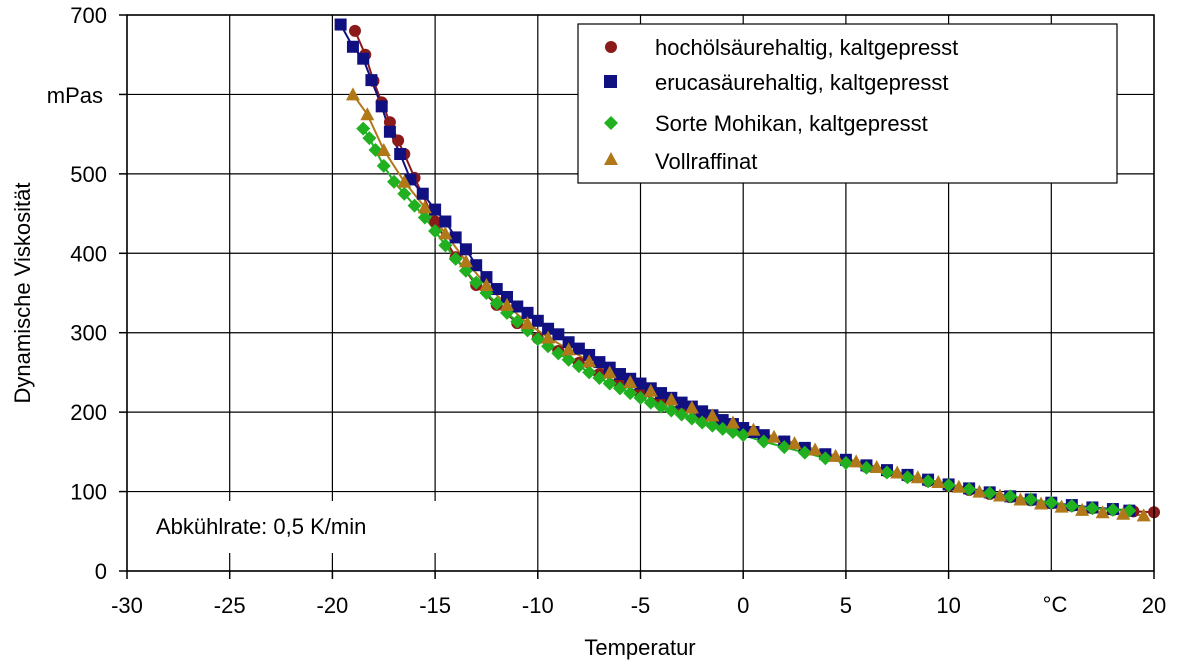  What do you see at coordinates (88, 492) in the screenshot?
I see `y-tick-label: 100` at bounding box center [88, 492].